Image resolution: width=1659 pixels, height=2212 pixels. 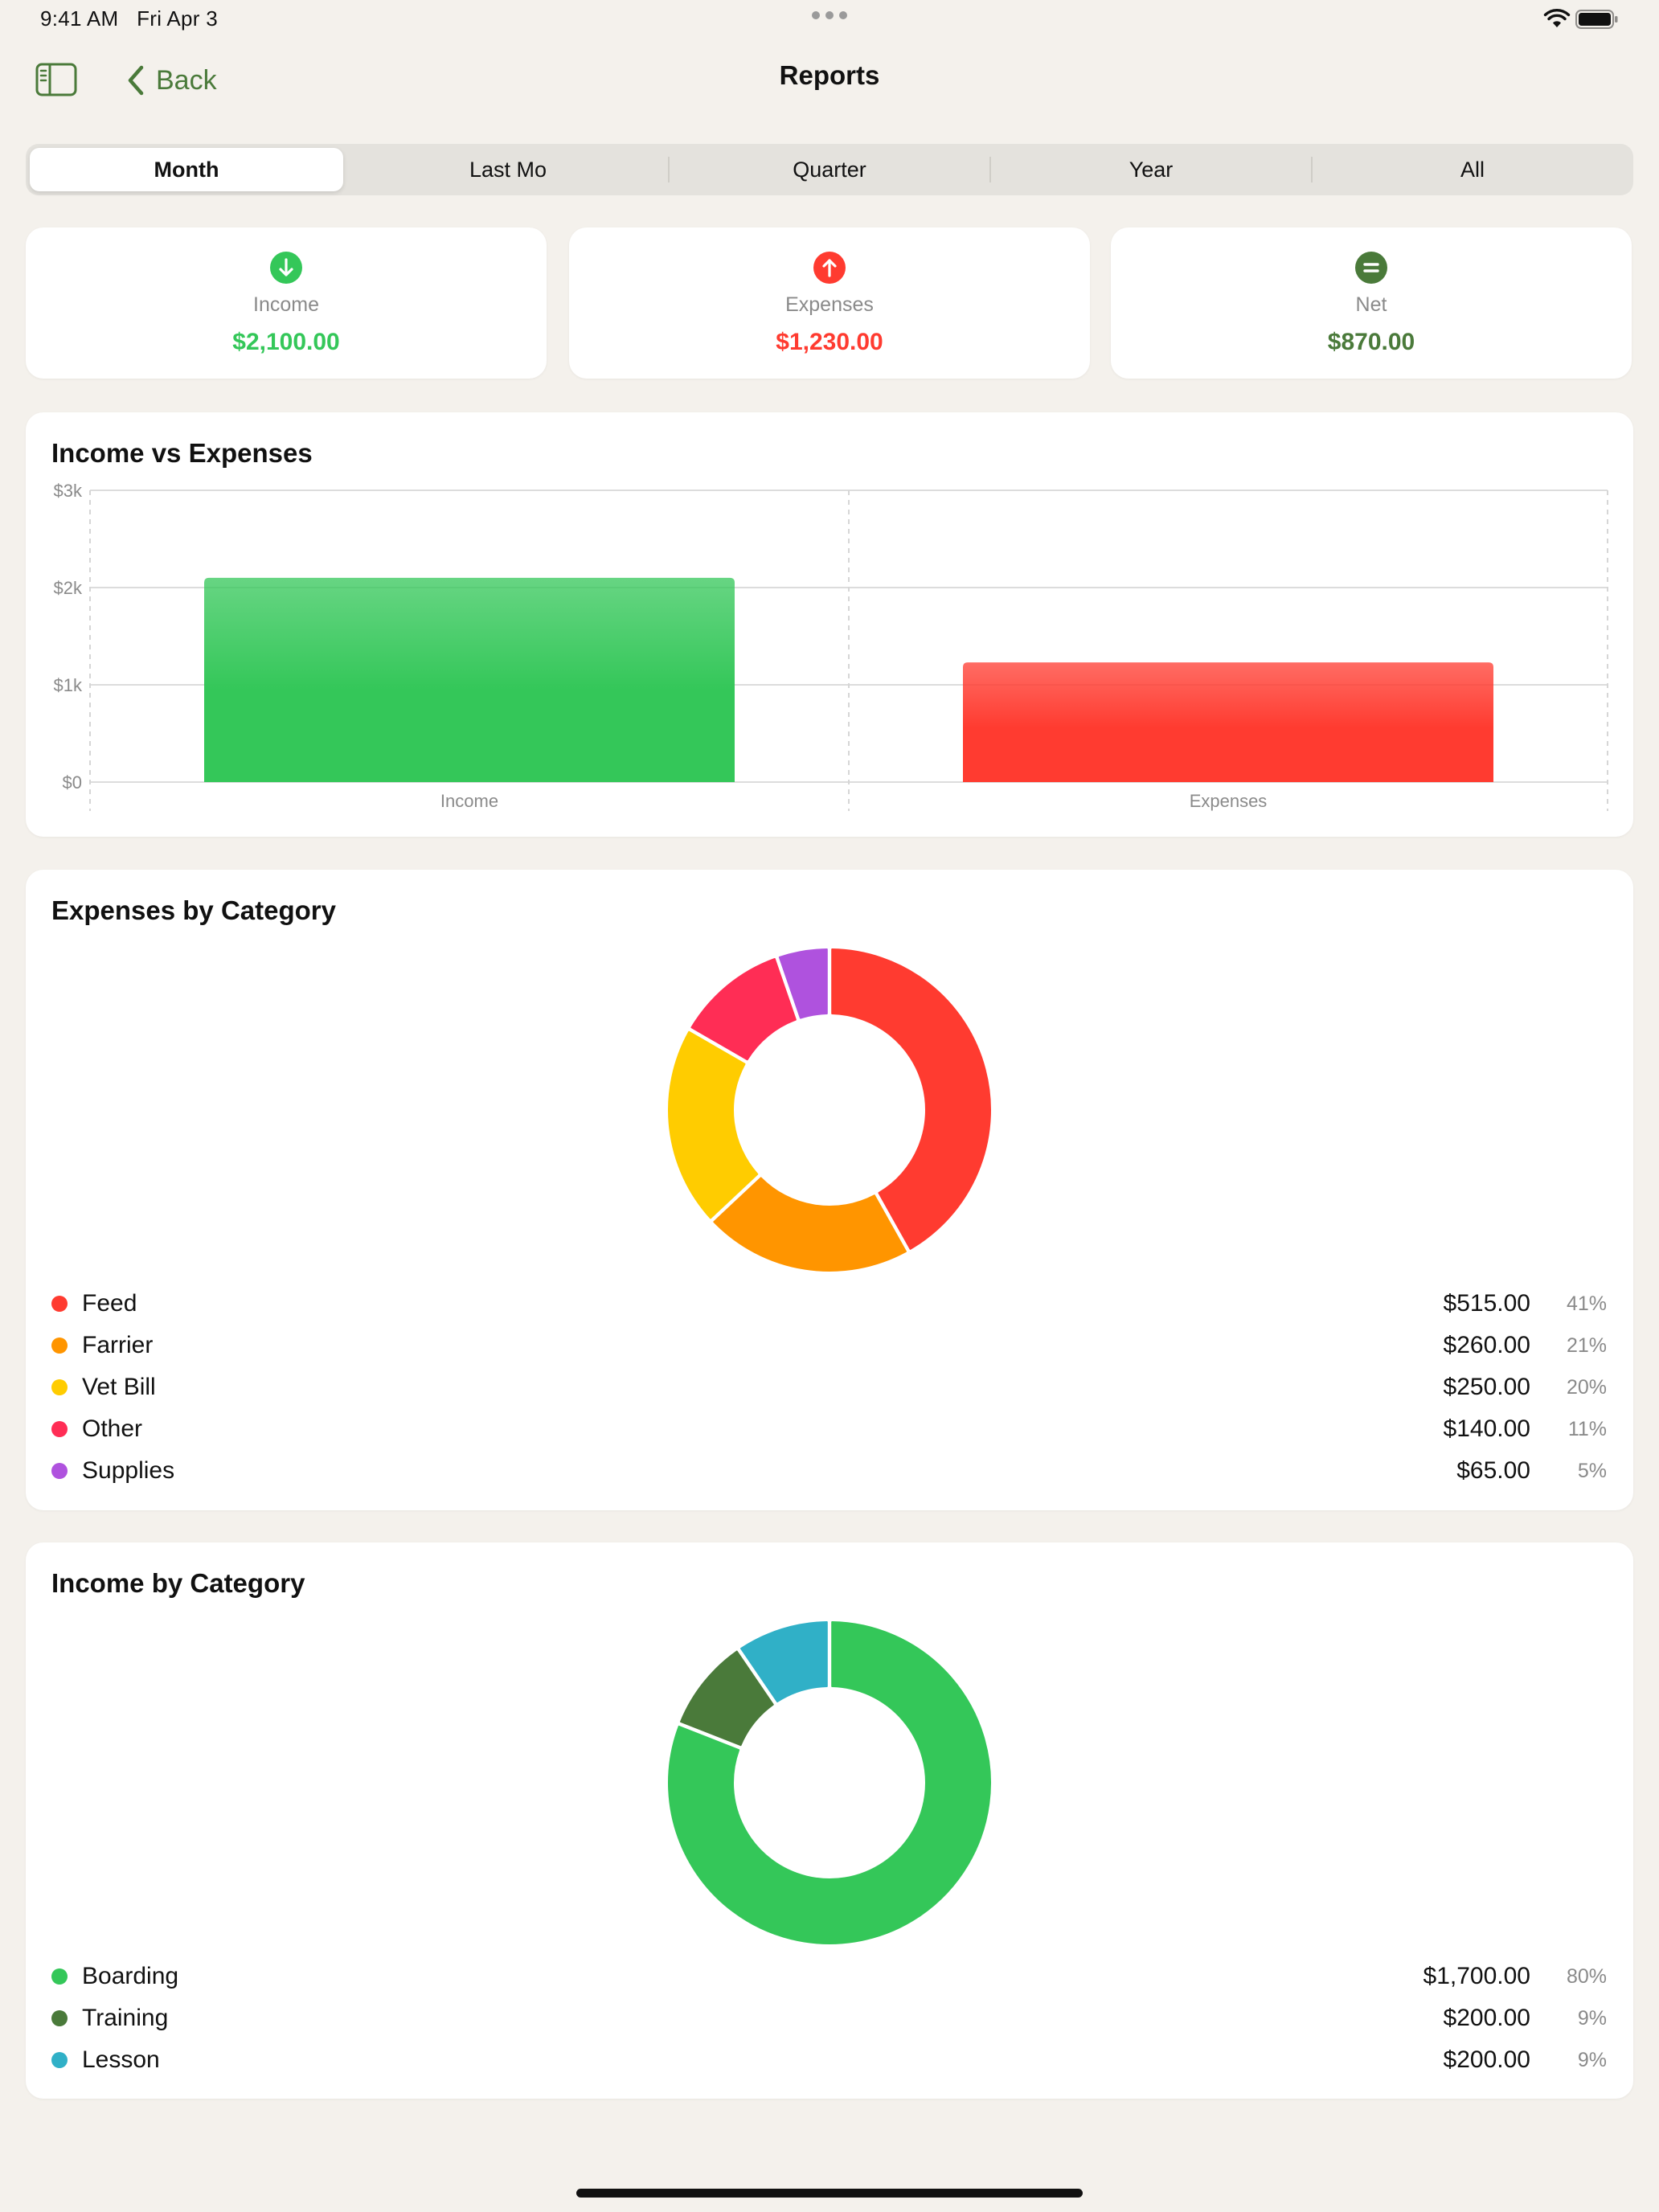 What do you see at coordinates (1486, 1345) in the screenshot?
I see `legend-amount: $260.00` at bounding box center [1486, 1345].